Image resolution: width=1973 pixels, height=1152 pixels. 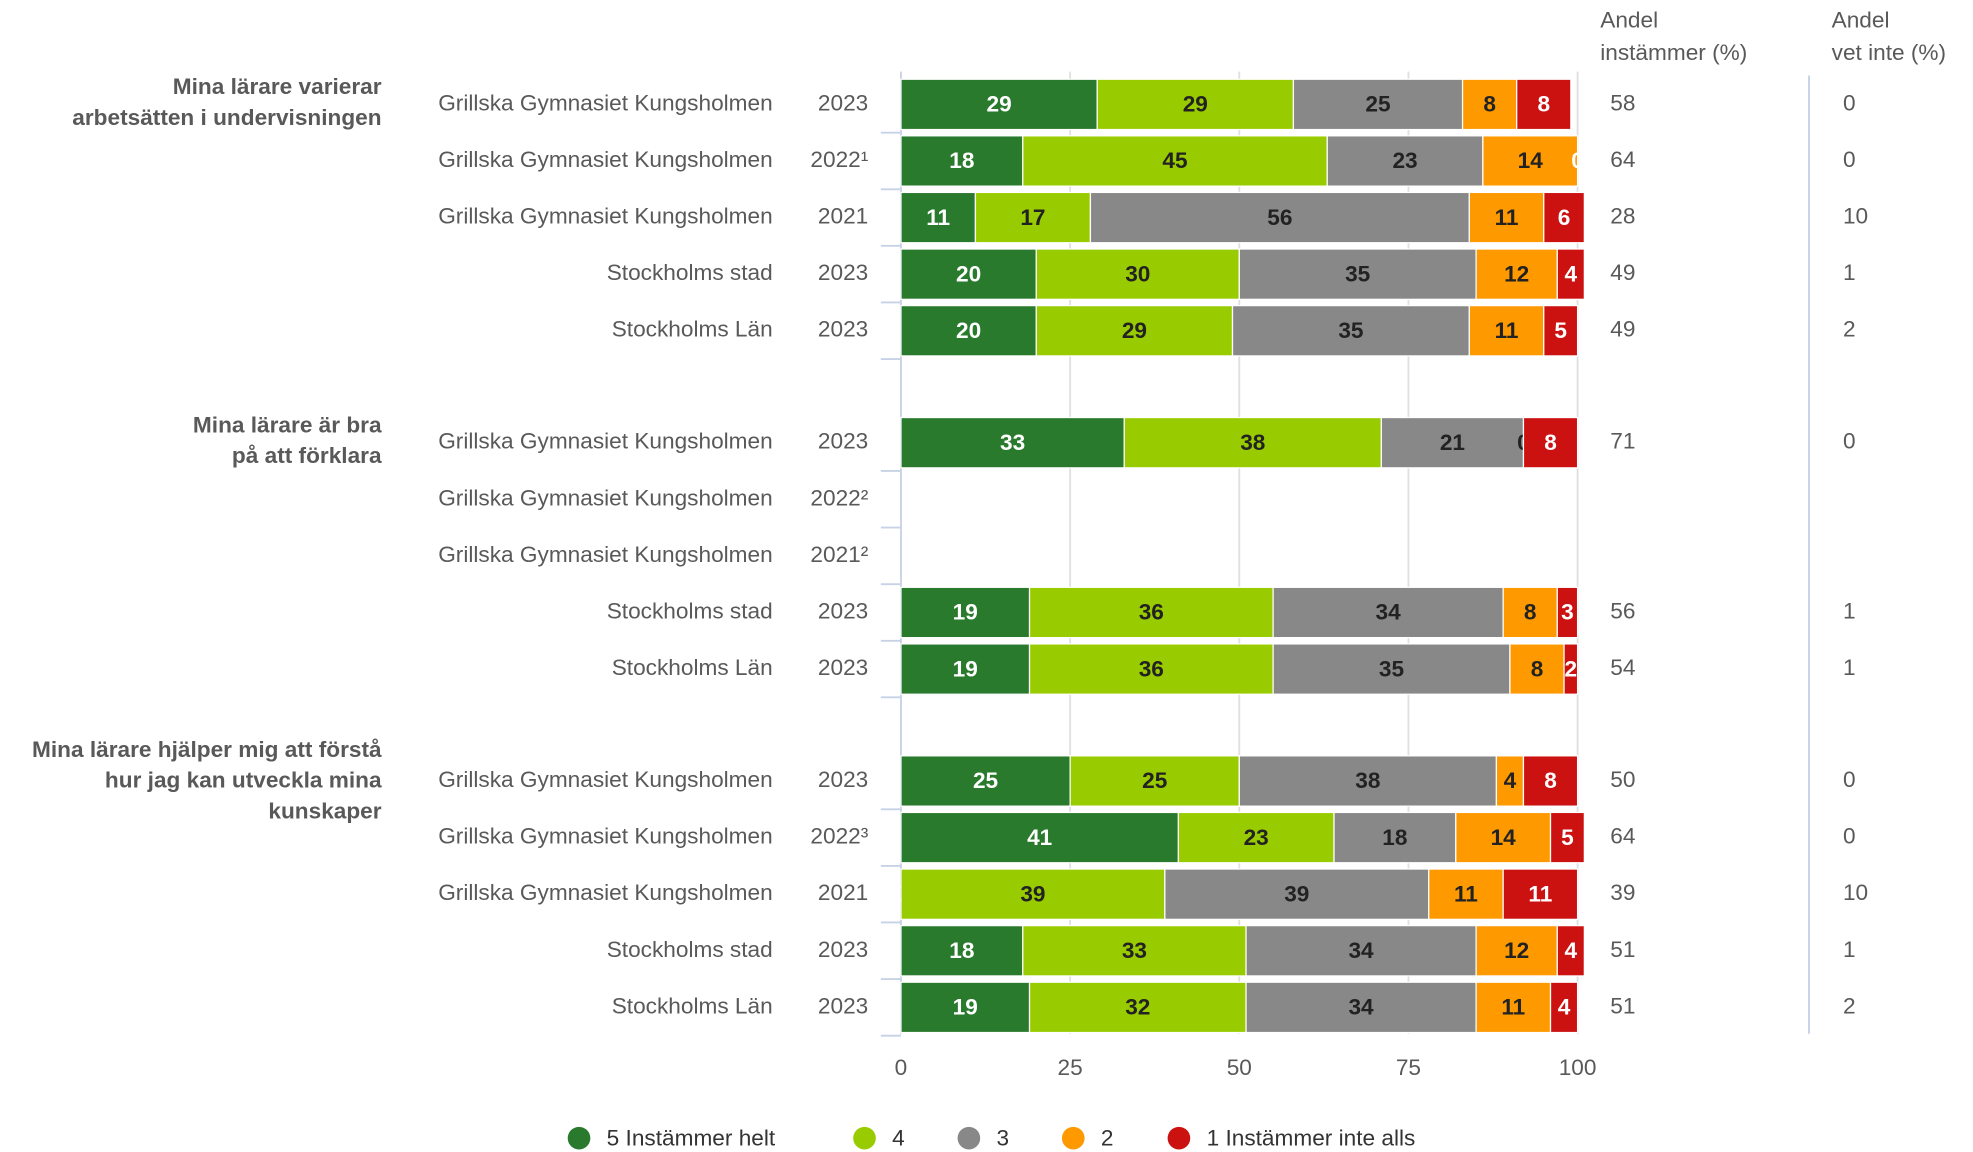 I want to click on segment-label: 5, so click(x=1560, y=330).